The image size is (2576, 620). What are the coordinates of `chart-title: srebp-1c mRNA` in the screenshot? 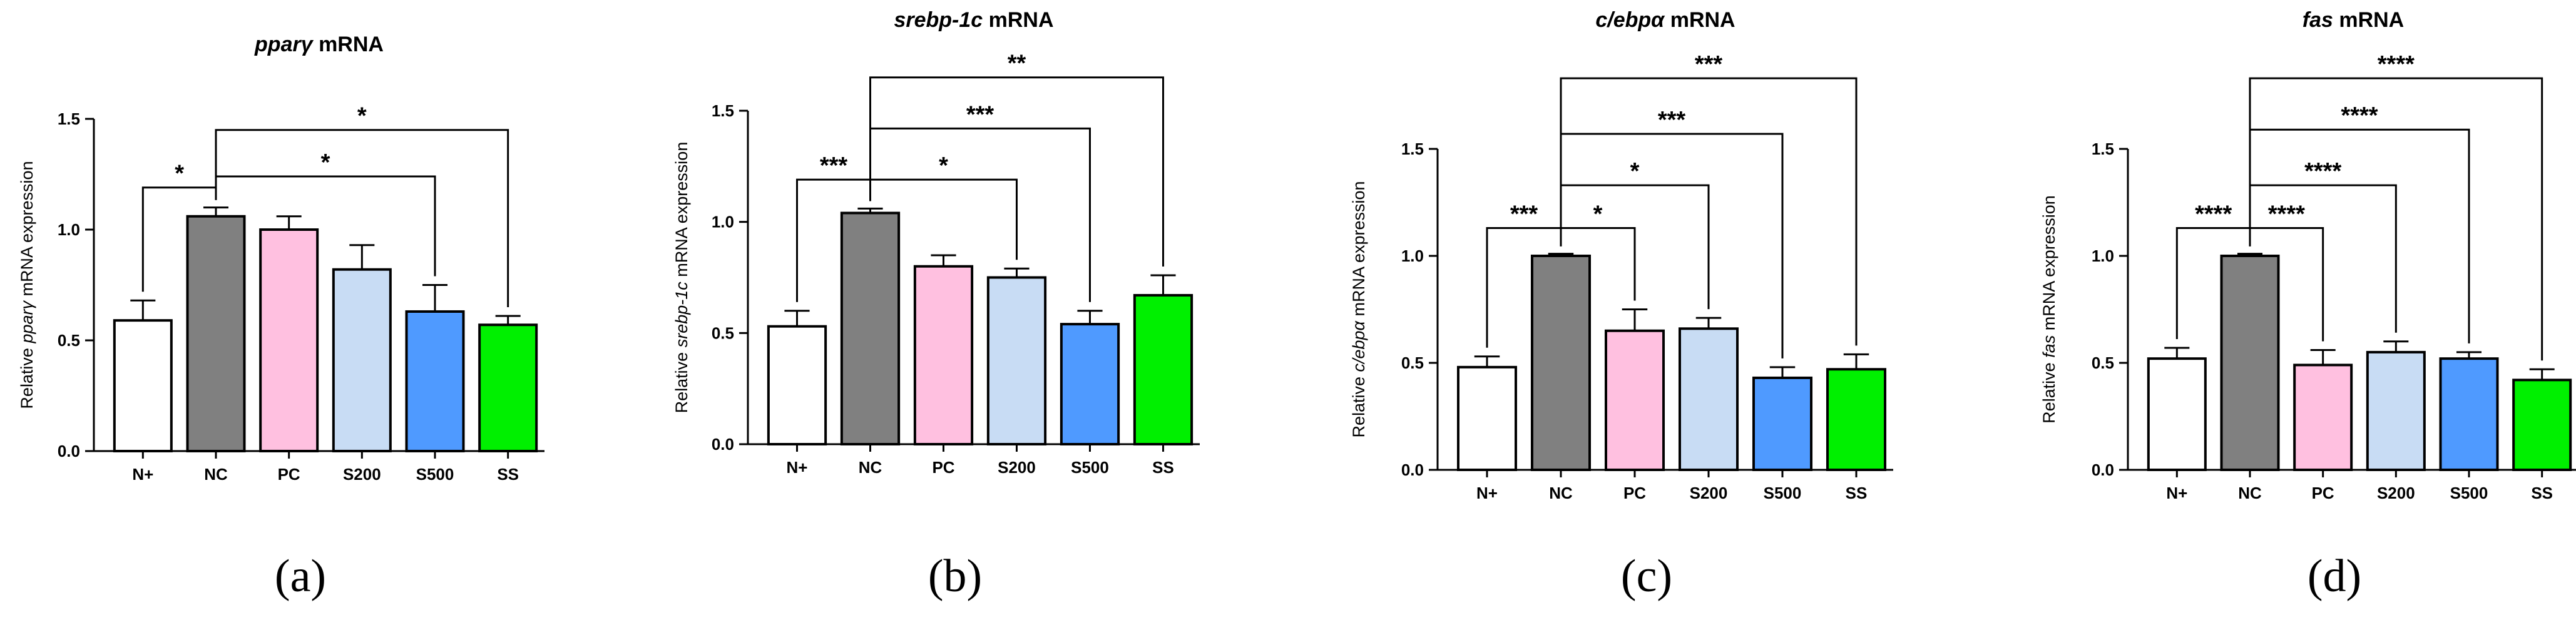 It's located at (974, 20).